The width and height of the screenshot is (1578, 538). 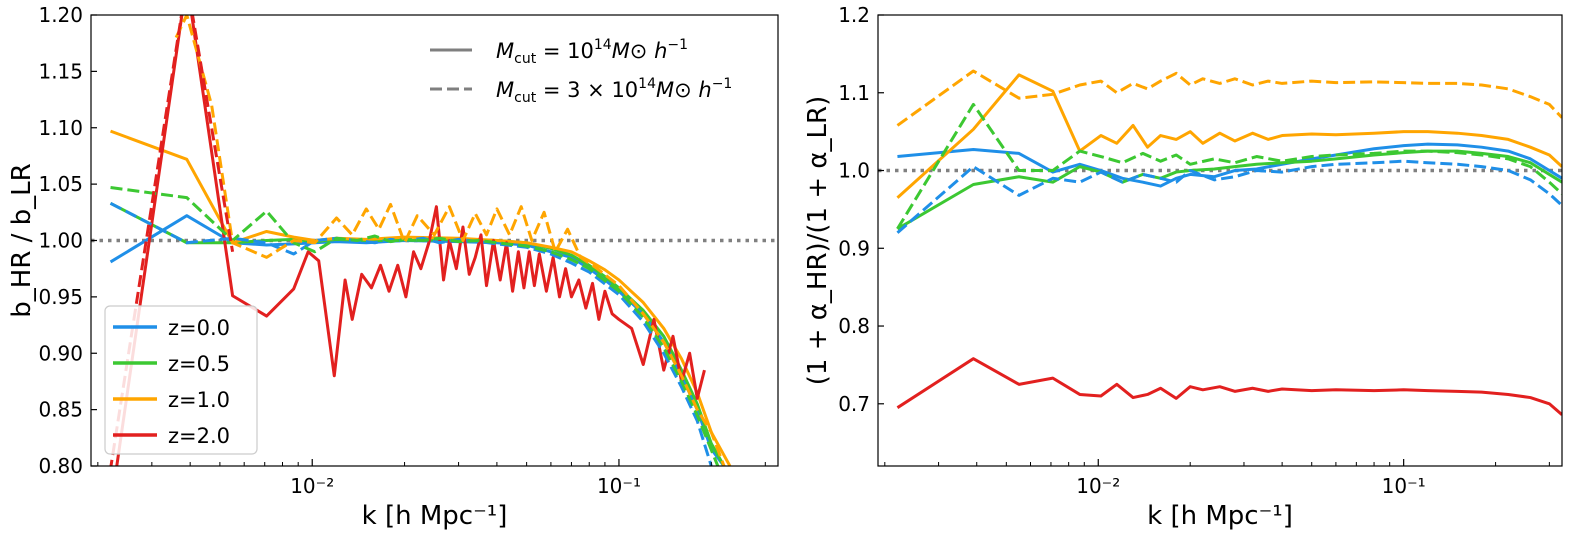 What do you see at coordinates (60, 353) in the screenshot?
I see `y-tick-label: 0.90` at bounding box center [60, 353].